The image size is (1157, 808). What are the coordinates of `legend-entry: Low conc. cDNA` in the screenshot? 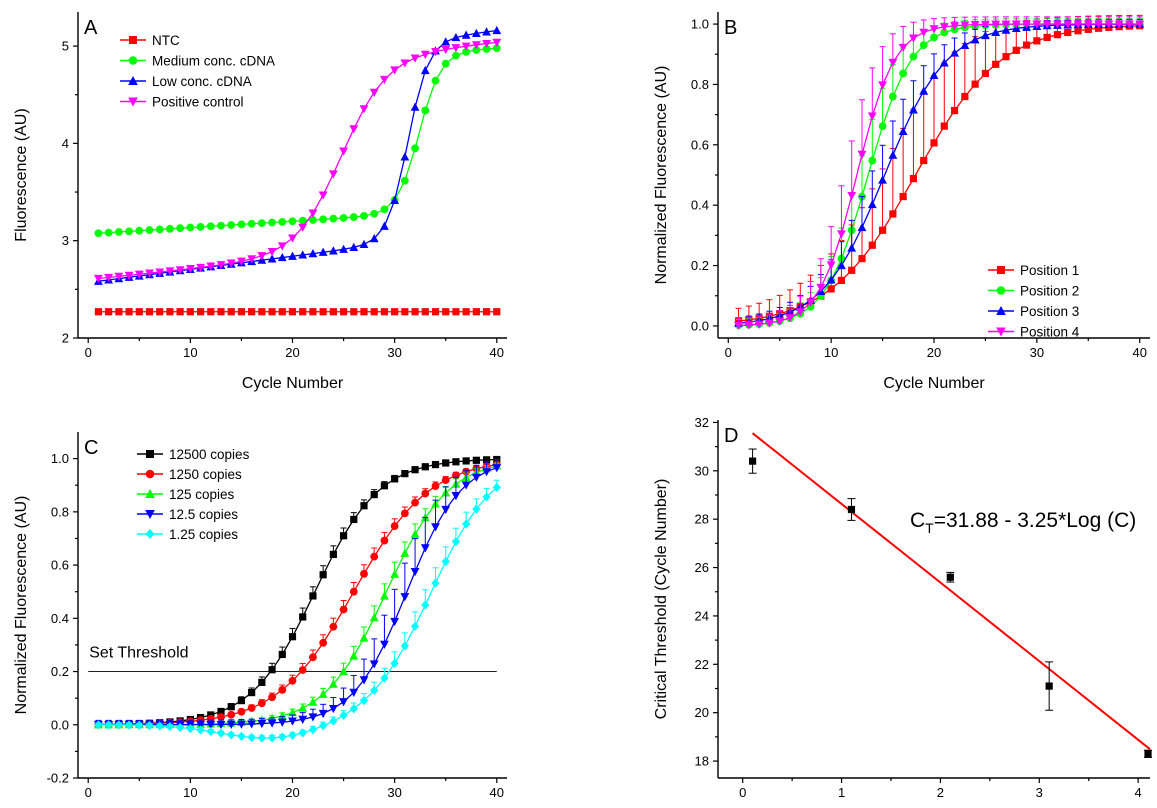 It's located at (186, 81).